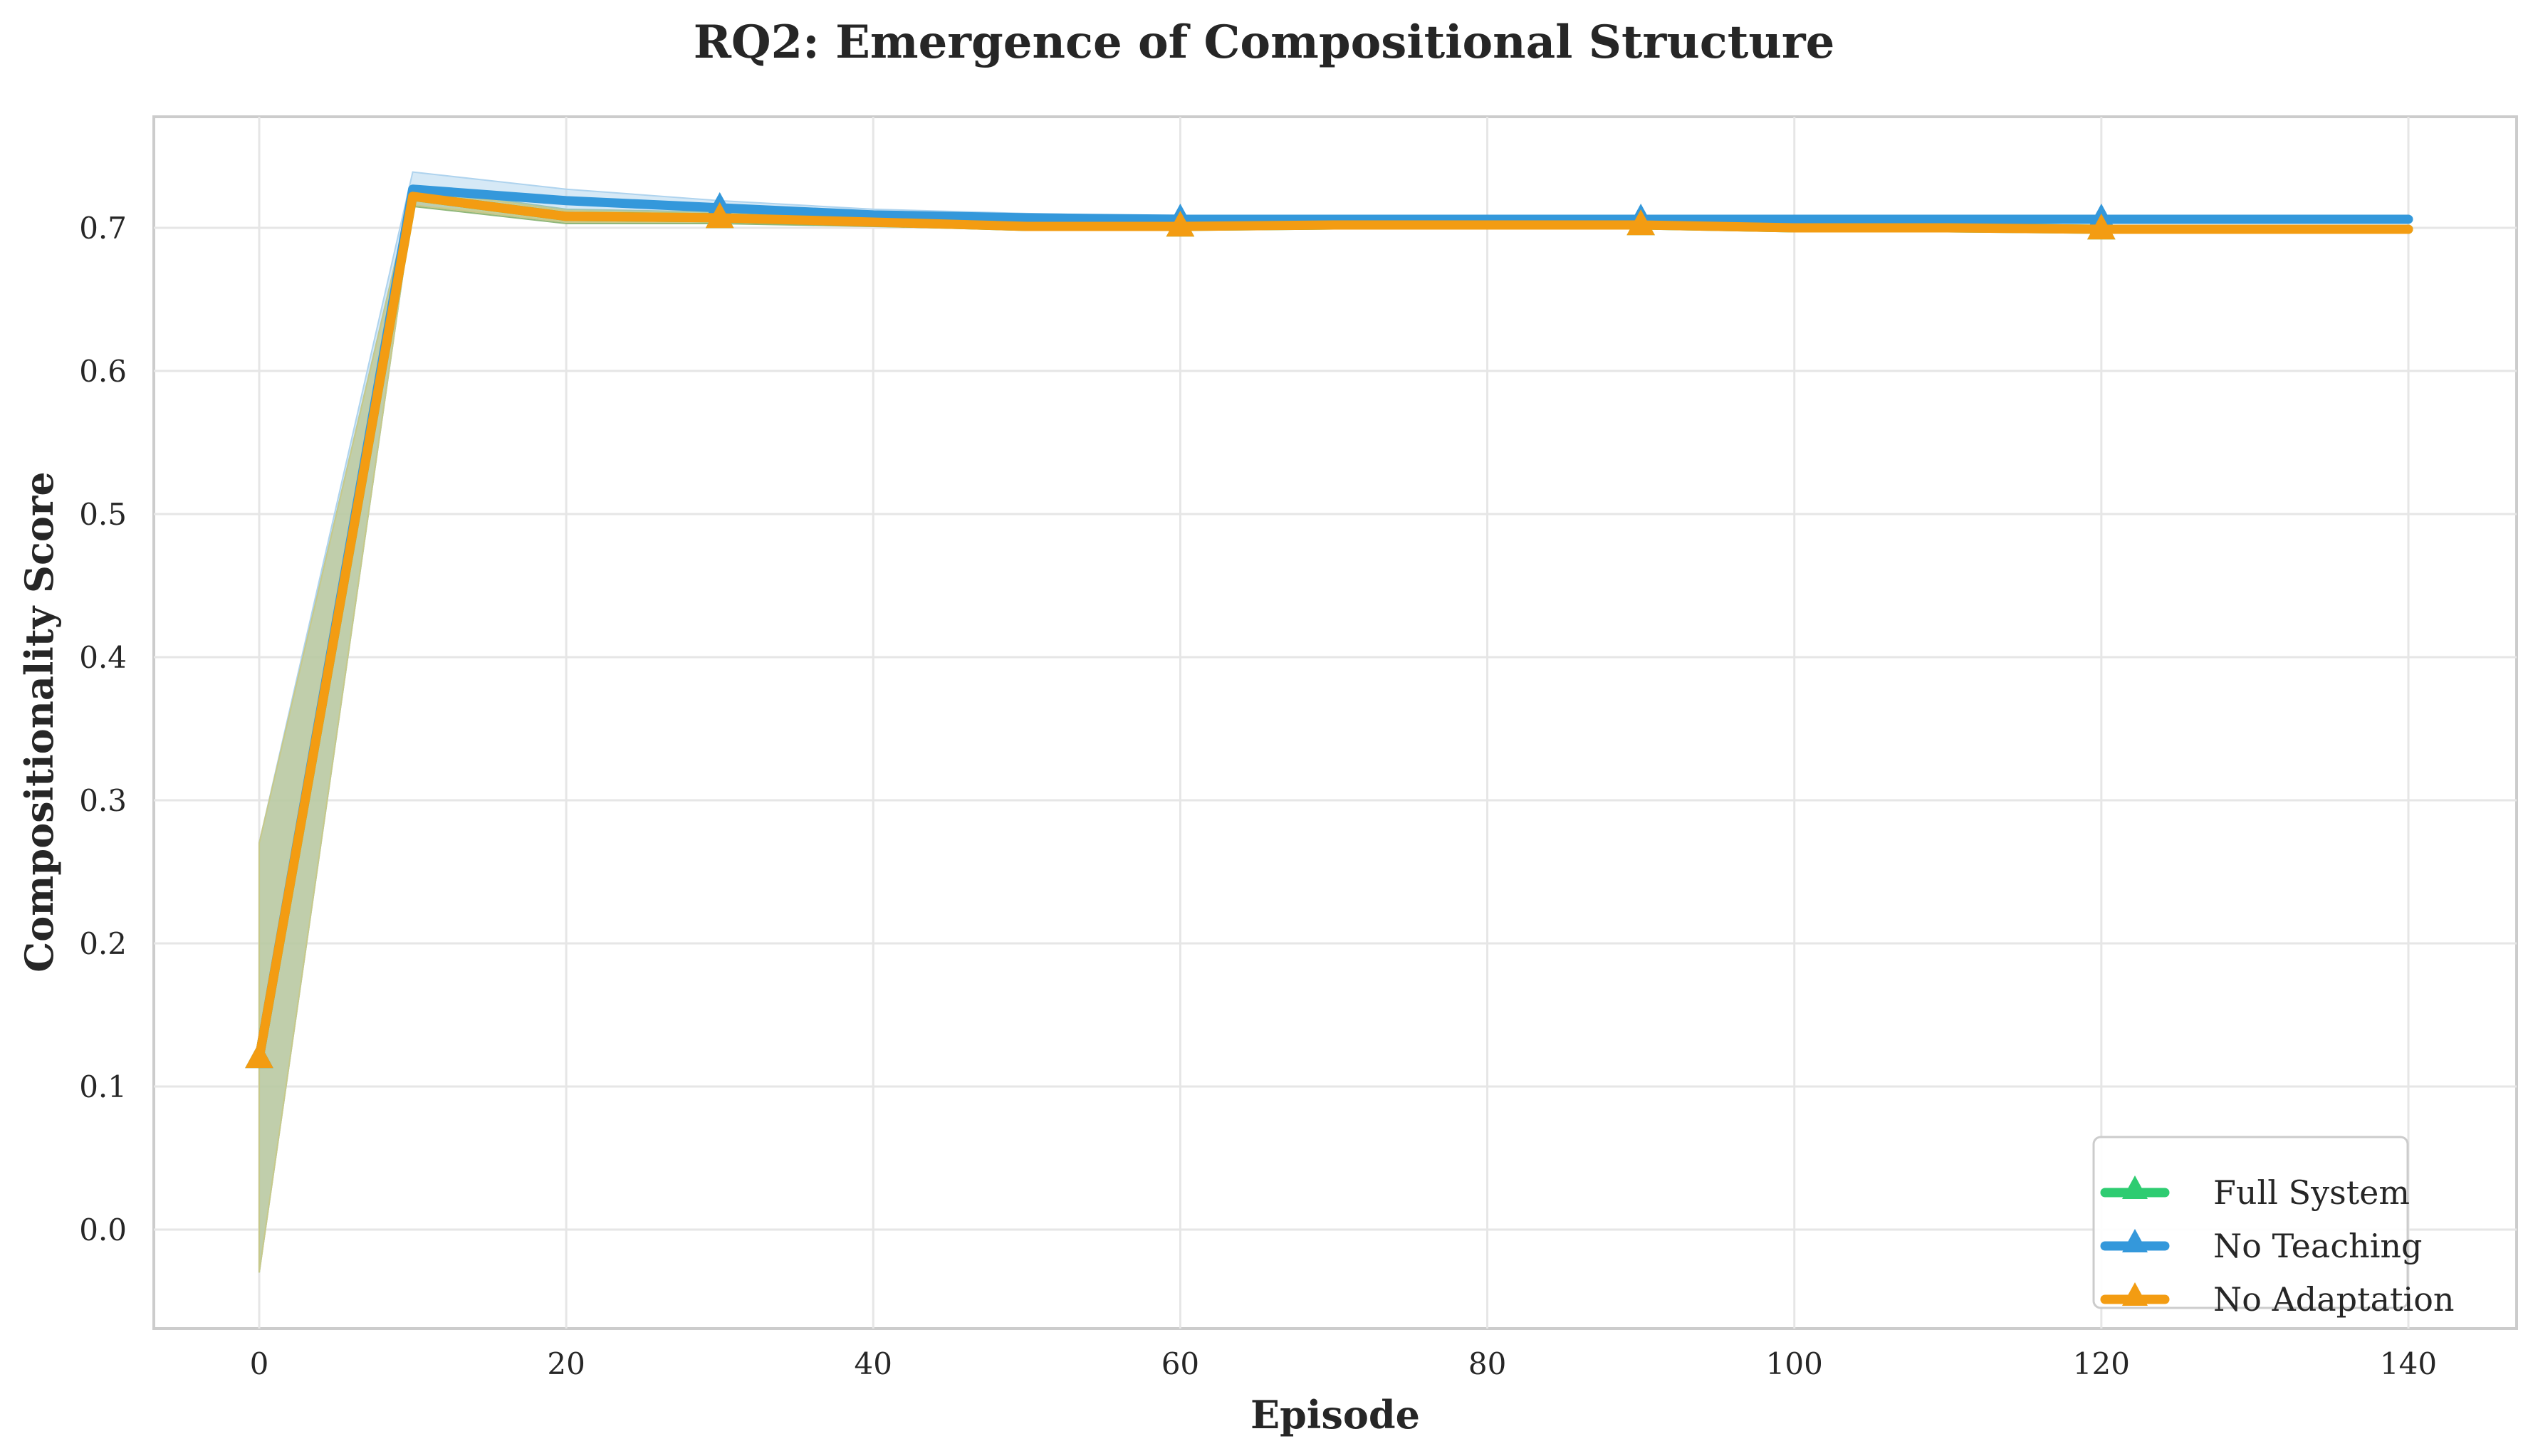 This screenshot has height=1456, width=2528. I want to click on x-tick-labels: 0 20 40 60 80 100 120 140, so click(1343, 1363).